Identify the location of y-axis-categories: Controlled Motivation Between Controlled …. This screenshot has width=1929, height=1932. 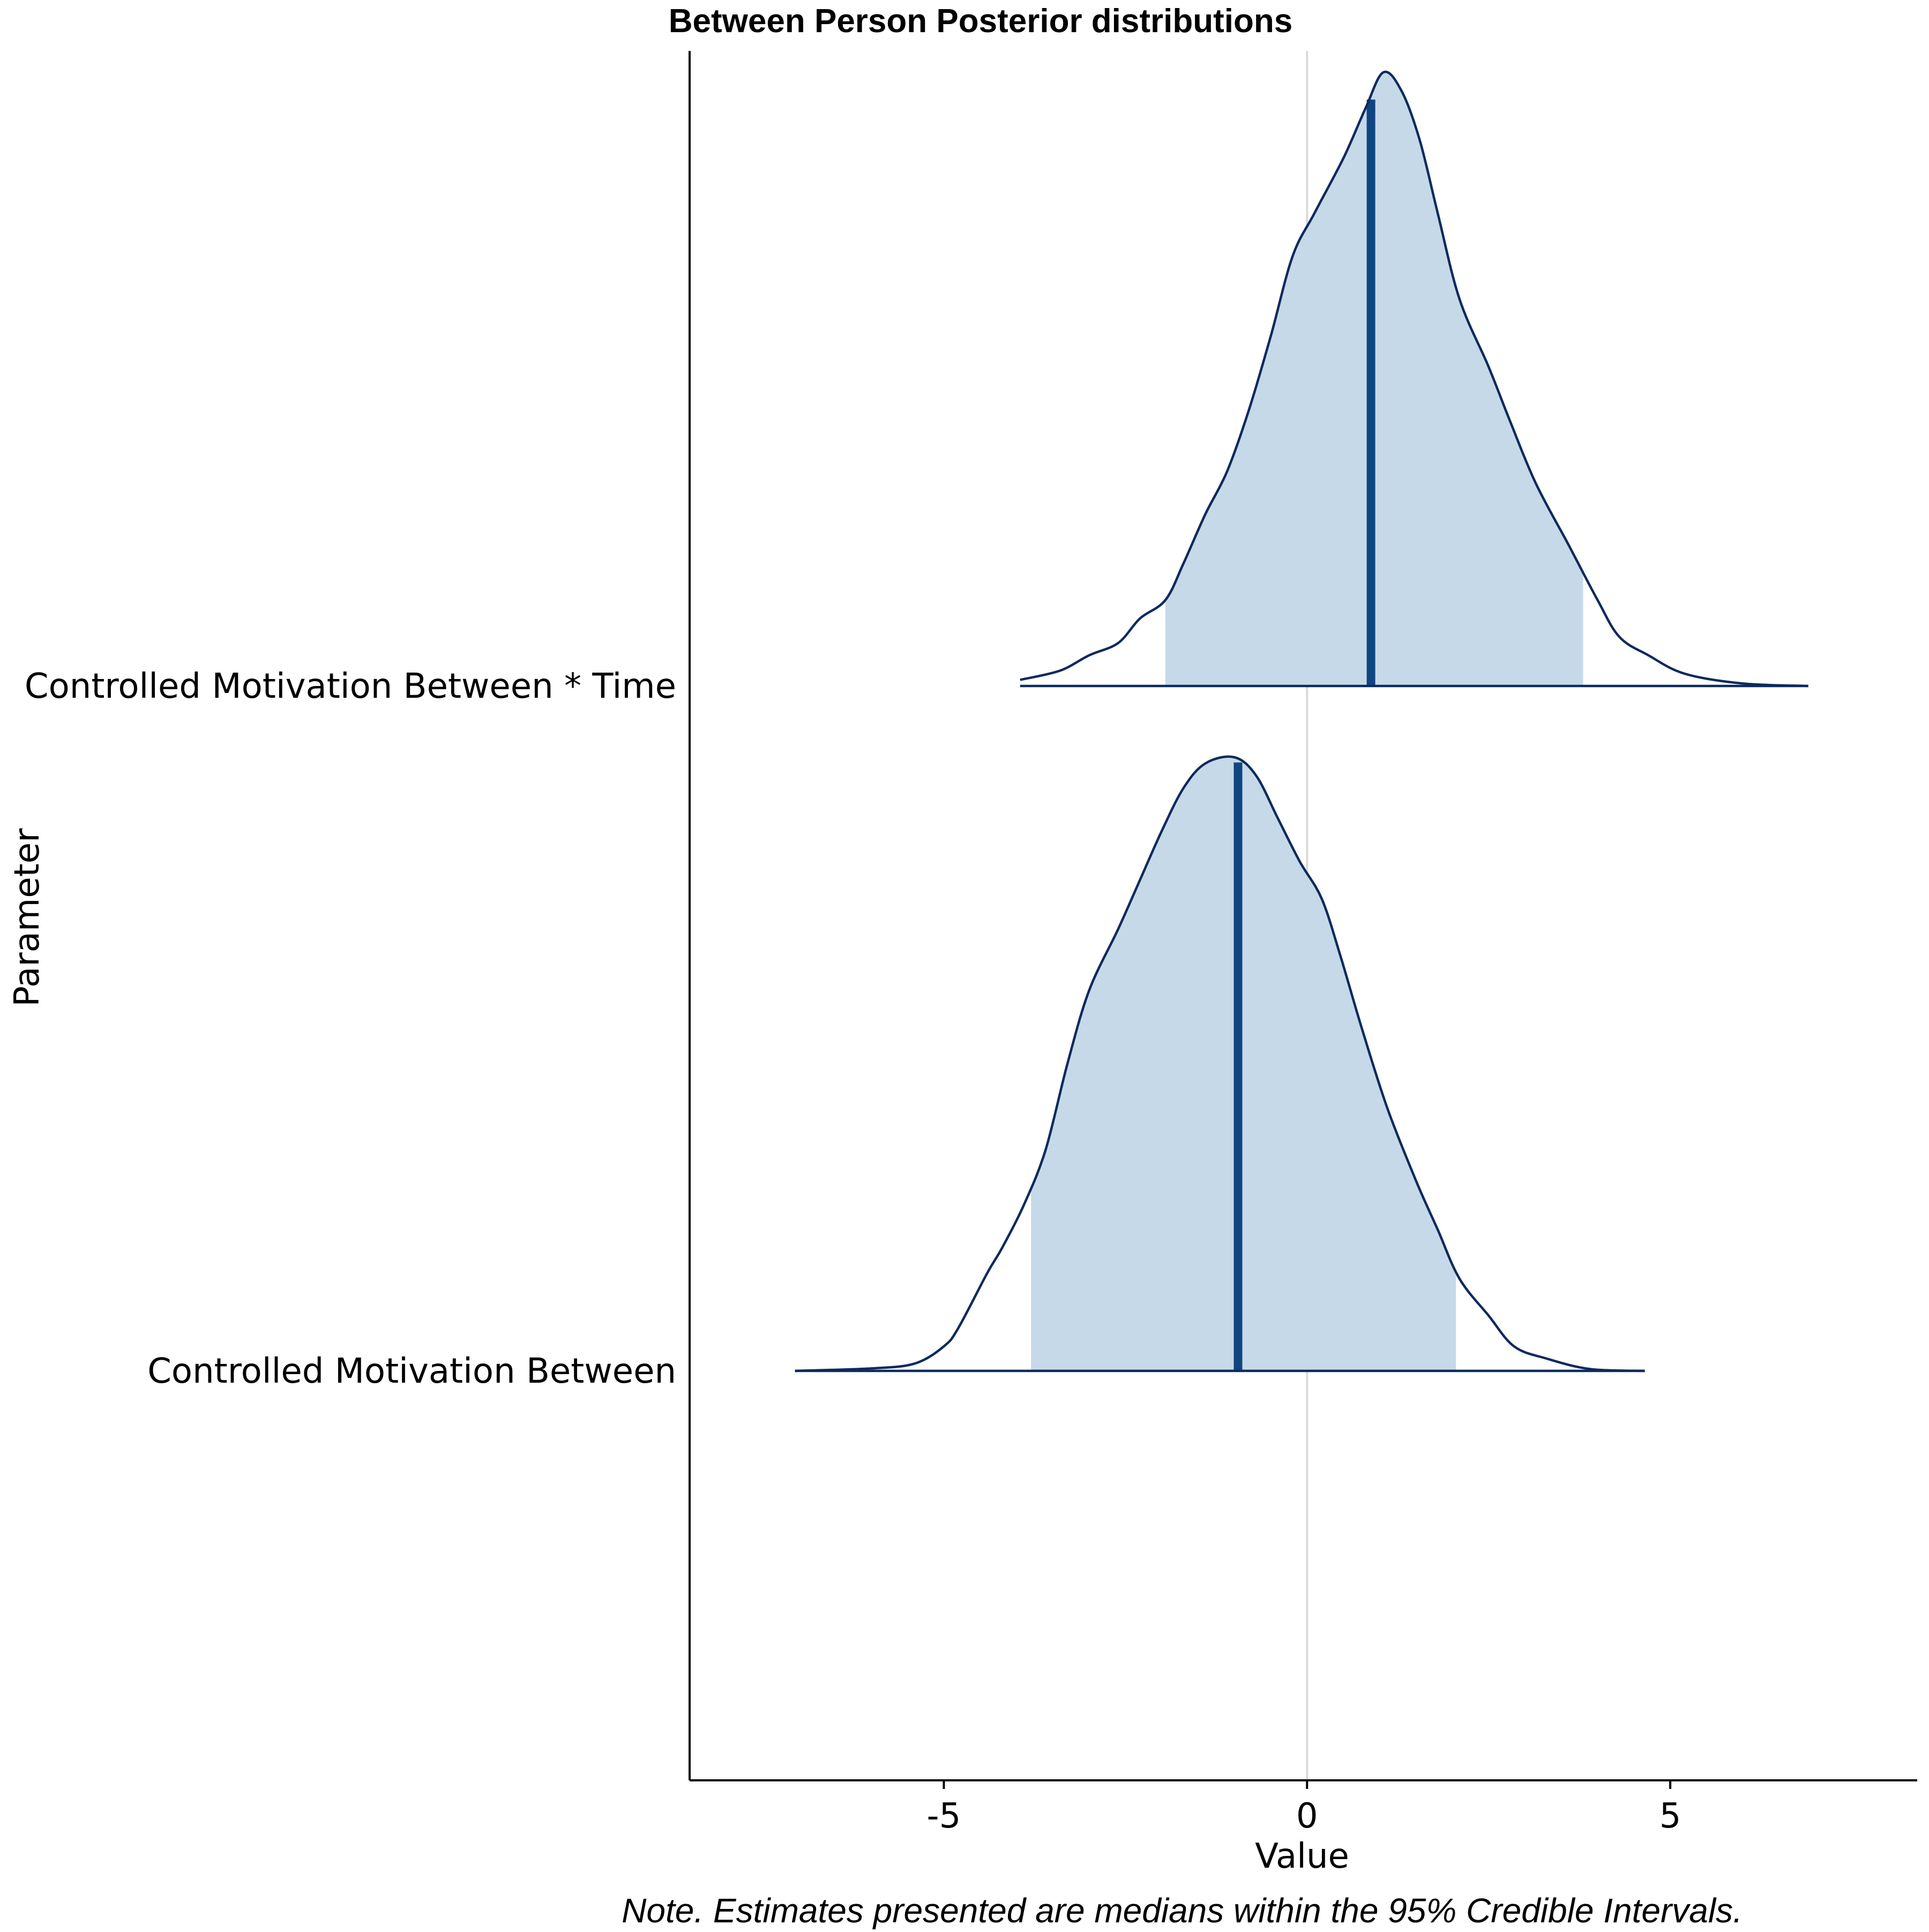
(351, 1029).